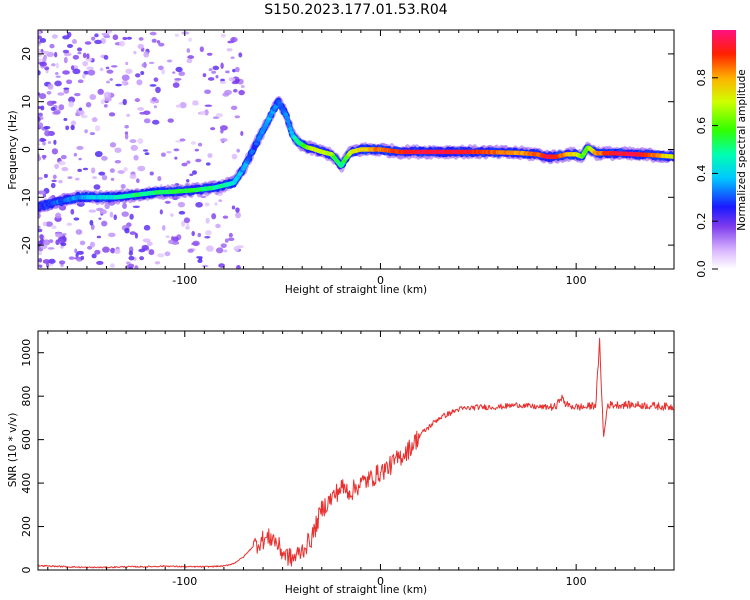  I want to click on spectrogram-x-axis-label: Height of straight line (km), so click(356, 290).